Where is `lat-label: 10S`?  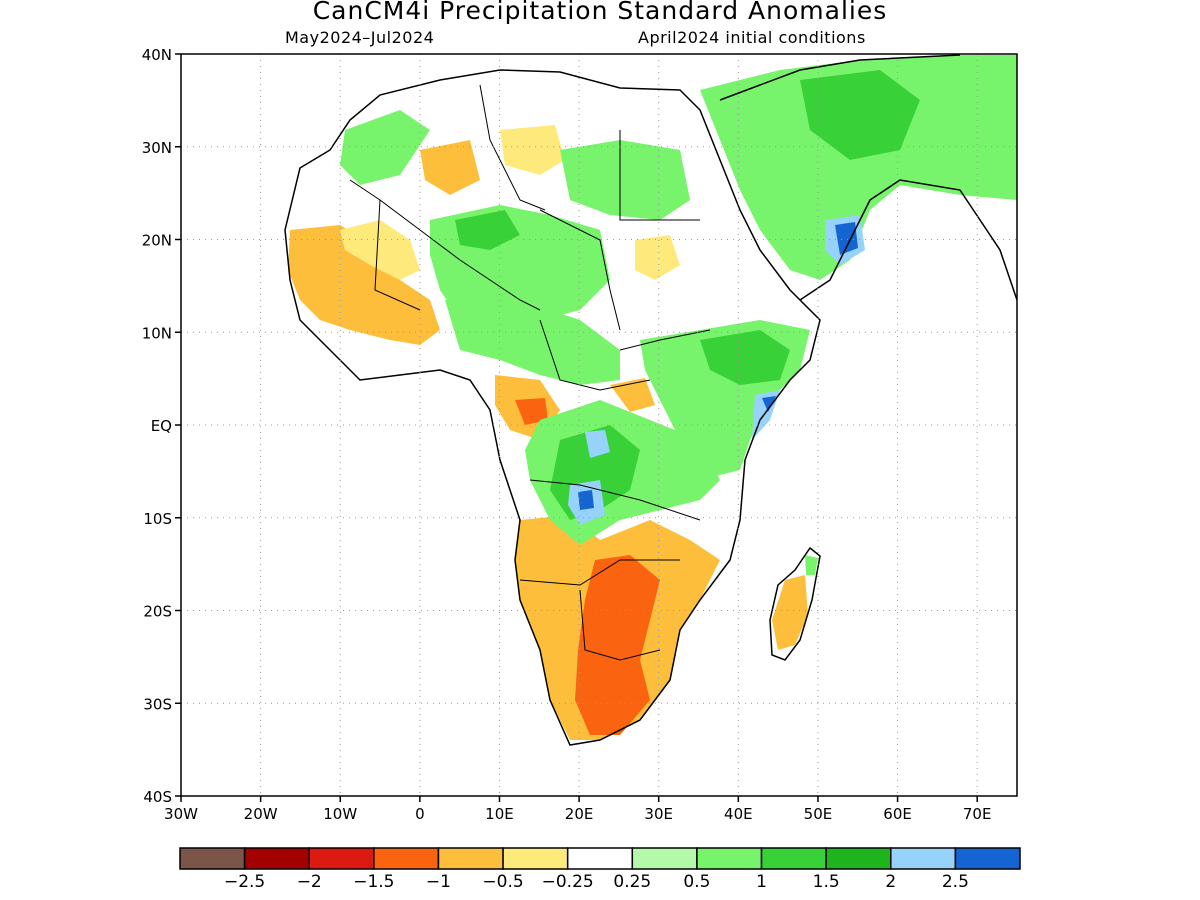 lat-label: 10S is located at coordinates (157, 519).